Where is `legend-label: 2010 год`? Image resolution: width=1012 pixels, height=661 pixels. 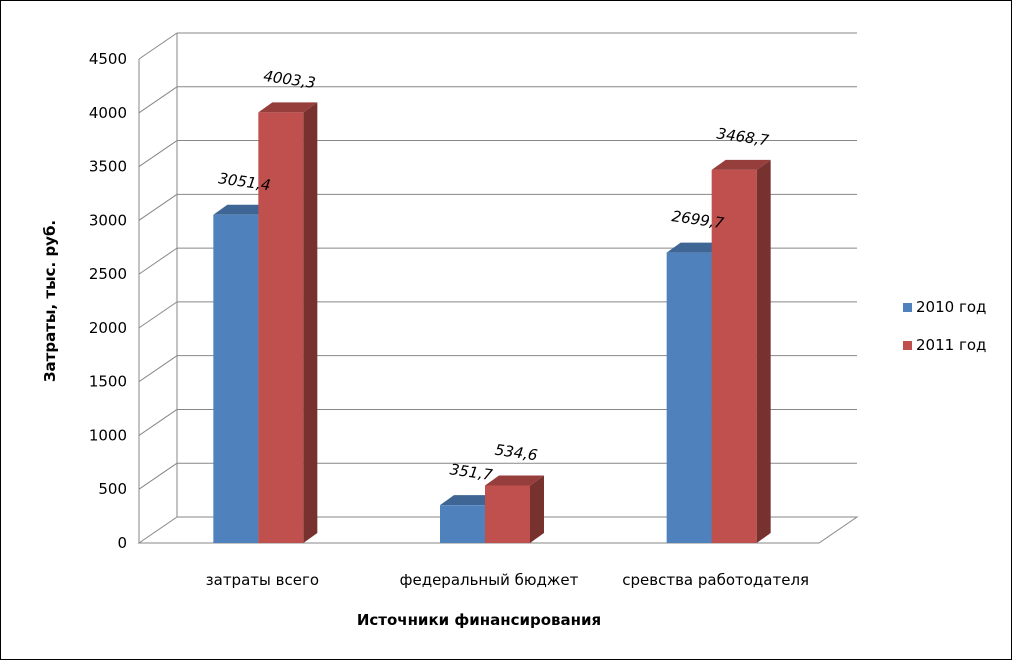
legend-label: 2010 год is located at coordinates (951, 307).